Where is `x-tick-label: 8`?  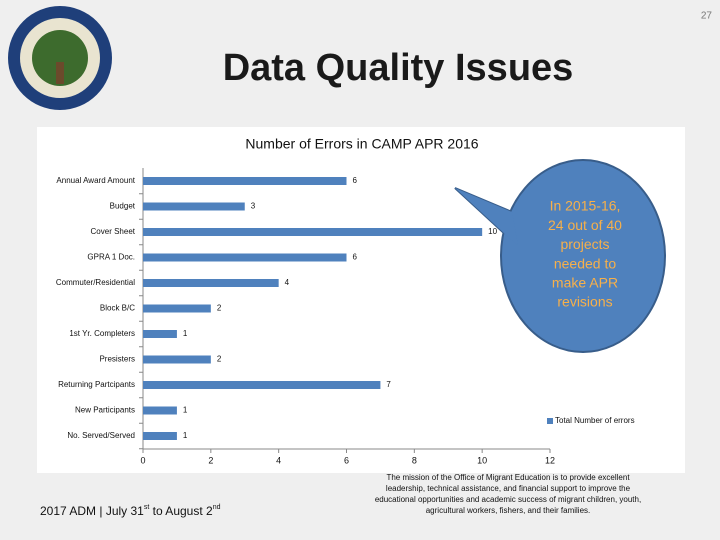
x-tick-label: 8 is located at coordinates (414, 460).